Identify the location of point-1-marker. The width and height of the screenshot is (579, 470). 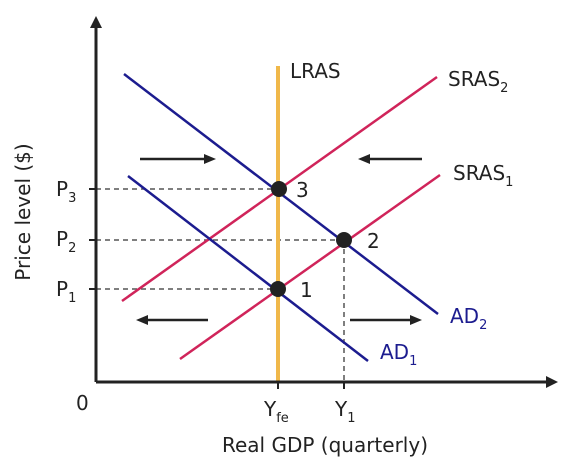
(278, 289).